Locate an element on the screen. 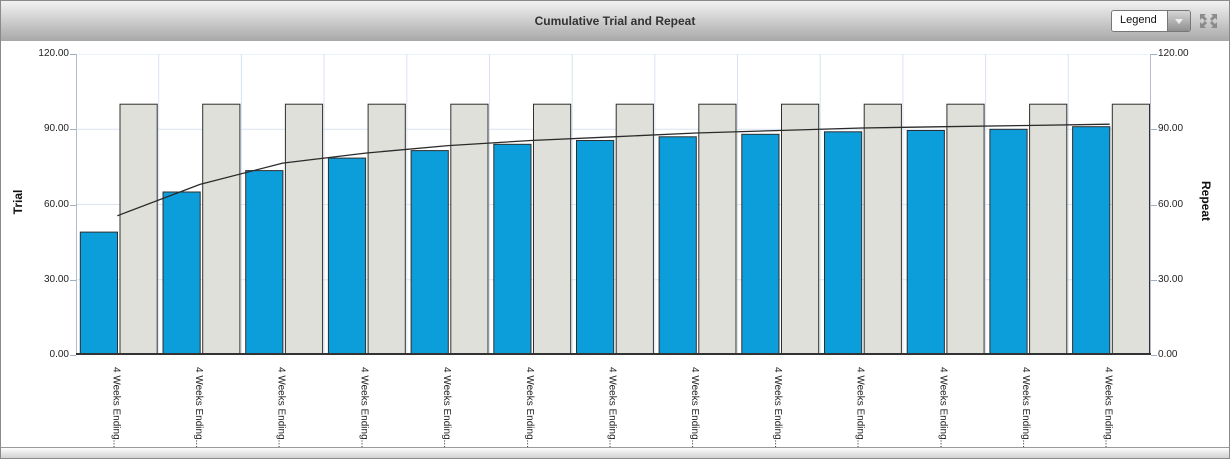 This screenshot has width=1230, height=459. header-controls: Legend is located at coordinates (1165, 21).